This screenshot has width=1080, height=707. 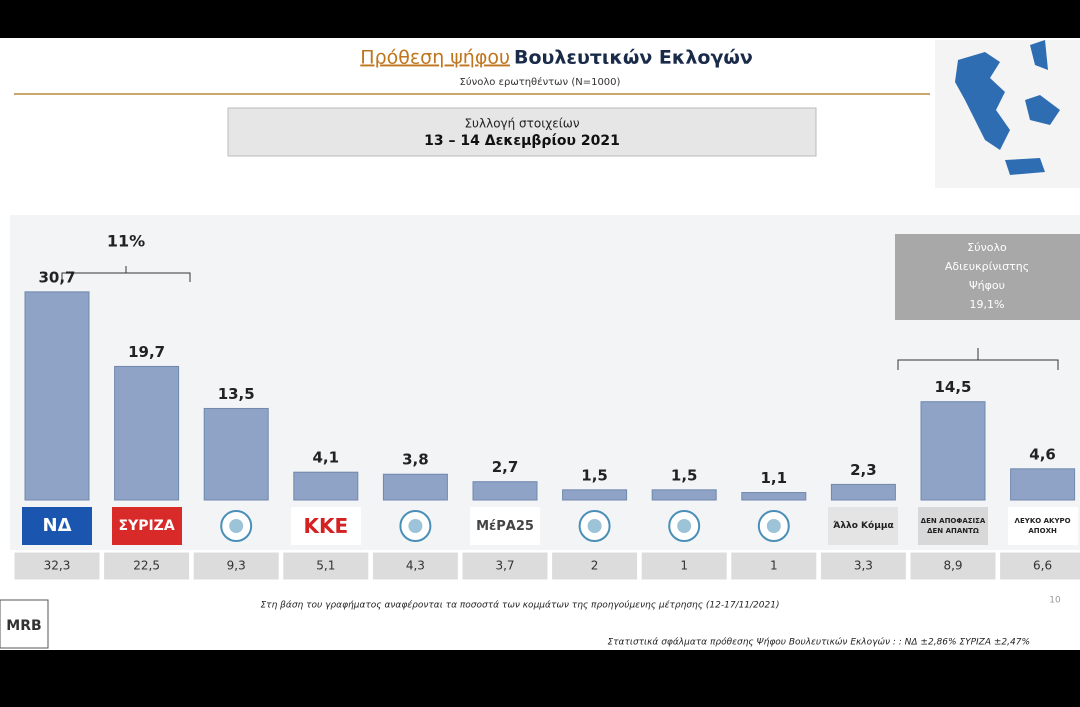 I want to click on previous-value: 22,5, so click(x=146, y=566).